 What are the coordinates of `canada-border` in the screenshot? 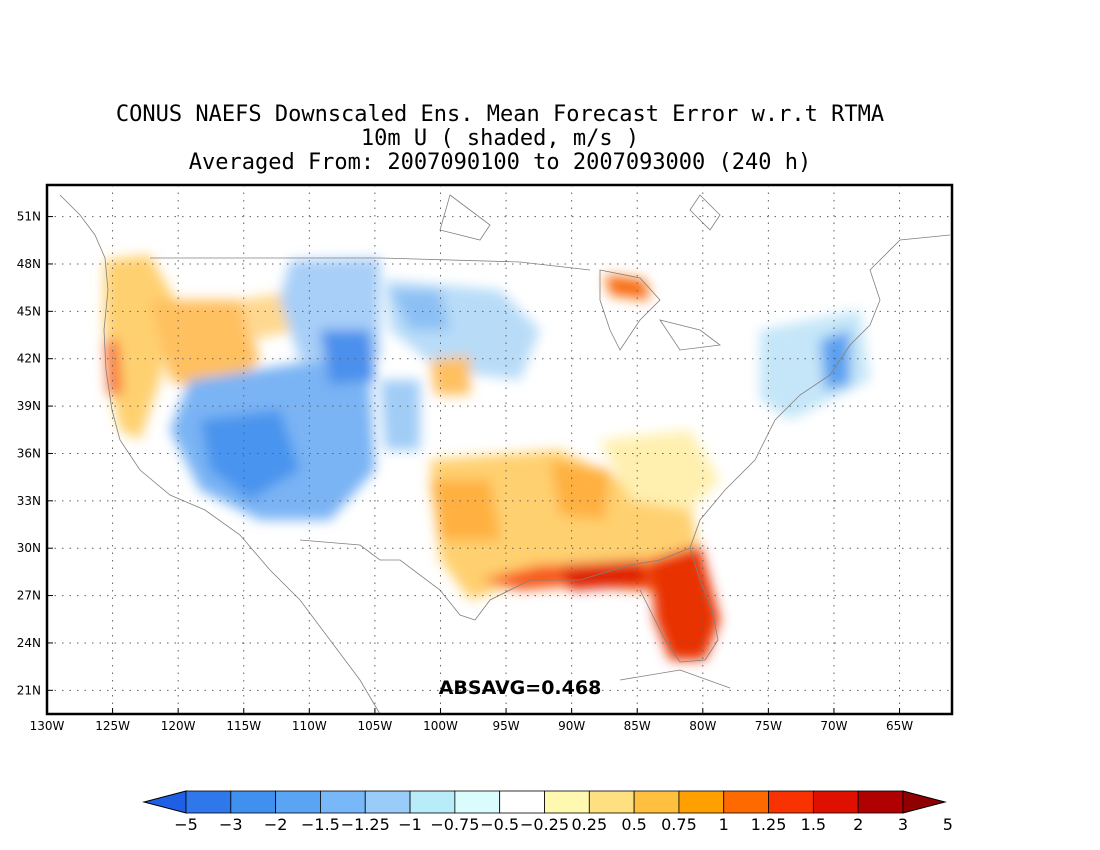 It's located at (370, 264).